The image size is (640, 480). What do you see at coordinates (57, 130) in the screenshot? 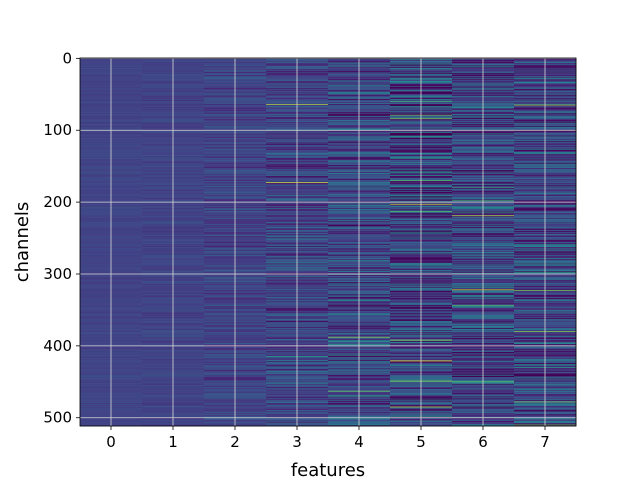
I see `y-tick-label: 100` at bounding box center [57, 130].